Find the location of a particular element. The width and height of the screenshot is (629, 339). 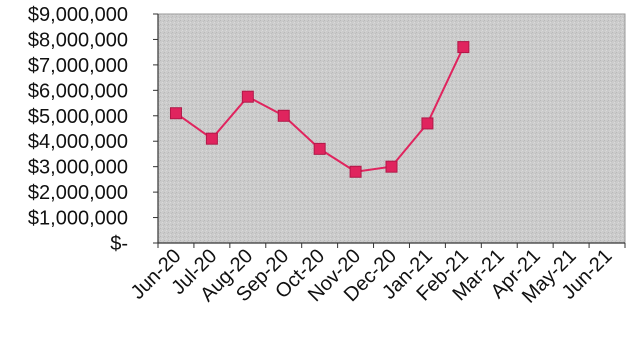

y-tick-label: $1,000,000 is located at coordinates (78, 219).